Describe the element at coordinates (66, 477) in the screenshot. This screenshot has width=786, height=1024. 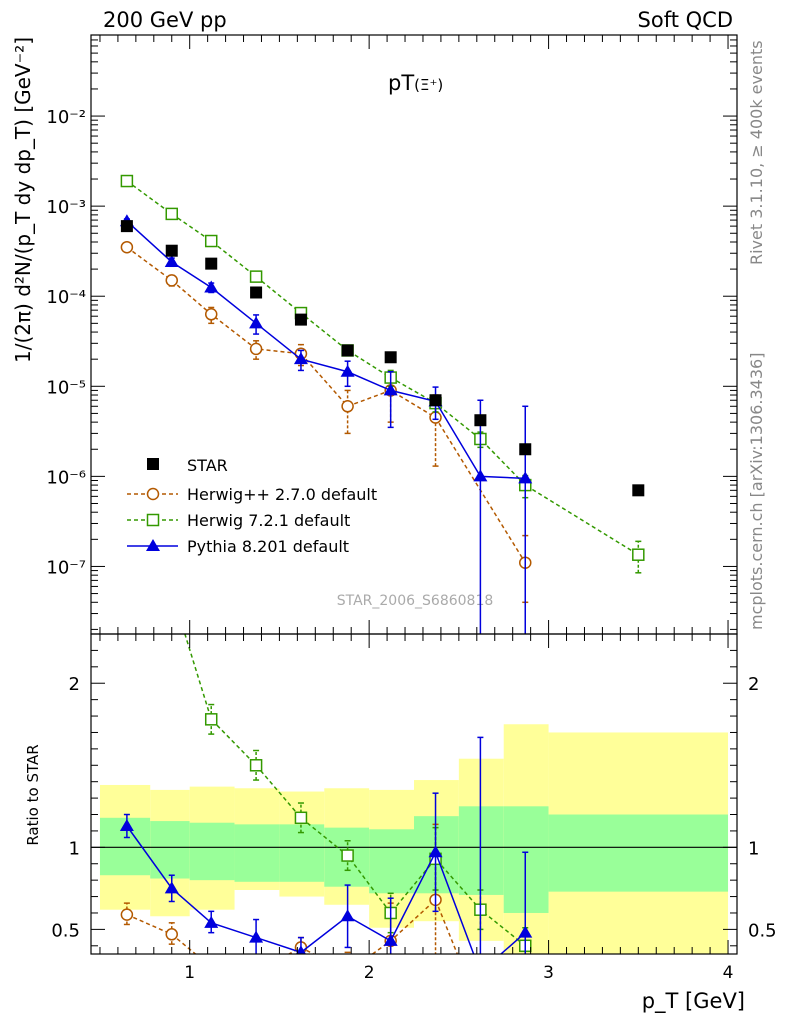
I see `y-main-tick-label: 10⁻⁶` at that location.